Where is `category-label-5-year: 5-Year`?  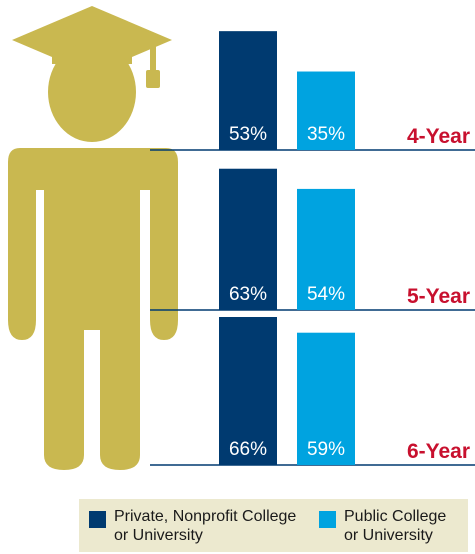 category-label-5-year: 5-Year is located at coordinates (438, 296).